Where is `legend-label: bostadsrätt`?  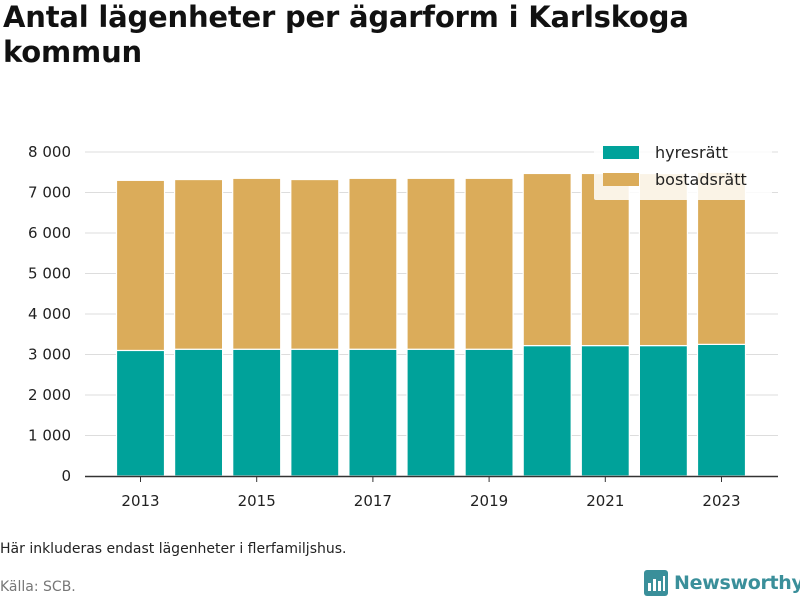
legend-label: bostadsrätt is located at coordinates (701, 179).